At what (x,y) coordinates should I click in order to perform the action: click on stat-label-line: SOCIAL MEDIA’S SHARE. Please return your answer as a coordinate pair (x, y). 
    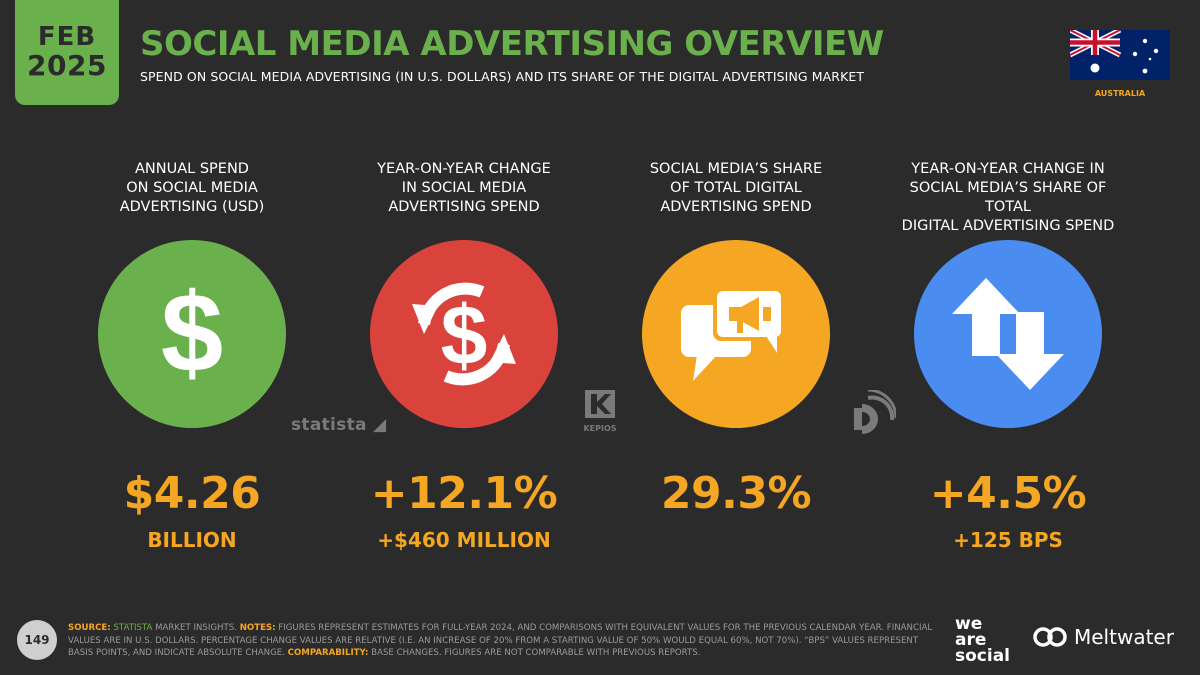
    Looking at the image, I should click on (736, 169).